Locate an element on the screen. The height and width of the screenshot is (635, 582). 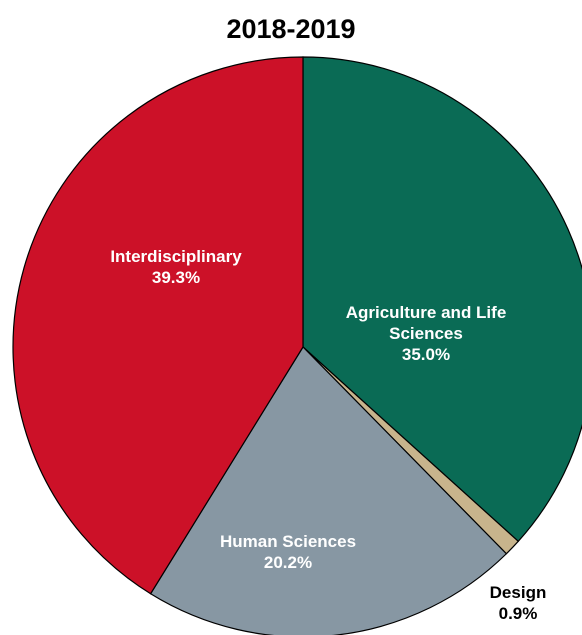
slice-name-agriculture-and-life-sciences: Sciences is located at coordinates (426, 333).